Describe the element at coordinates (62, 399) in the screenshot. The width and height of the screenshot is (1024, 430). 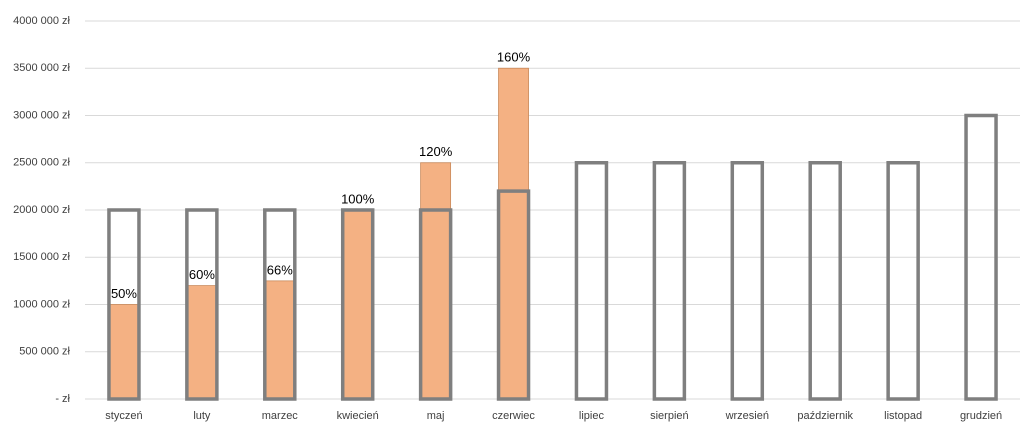
I see `y-tick-label: - zł` at that location.